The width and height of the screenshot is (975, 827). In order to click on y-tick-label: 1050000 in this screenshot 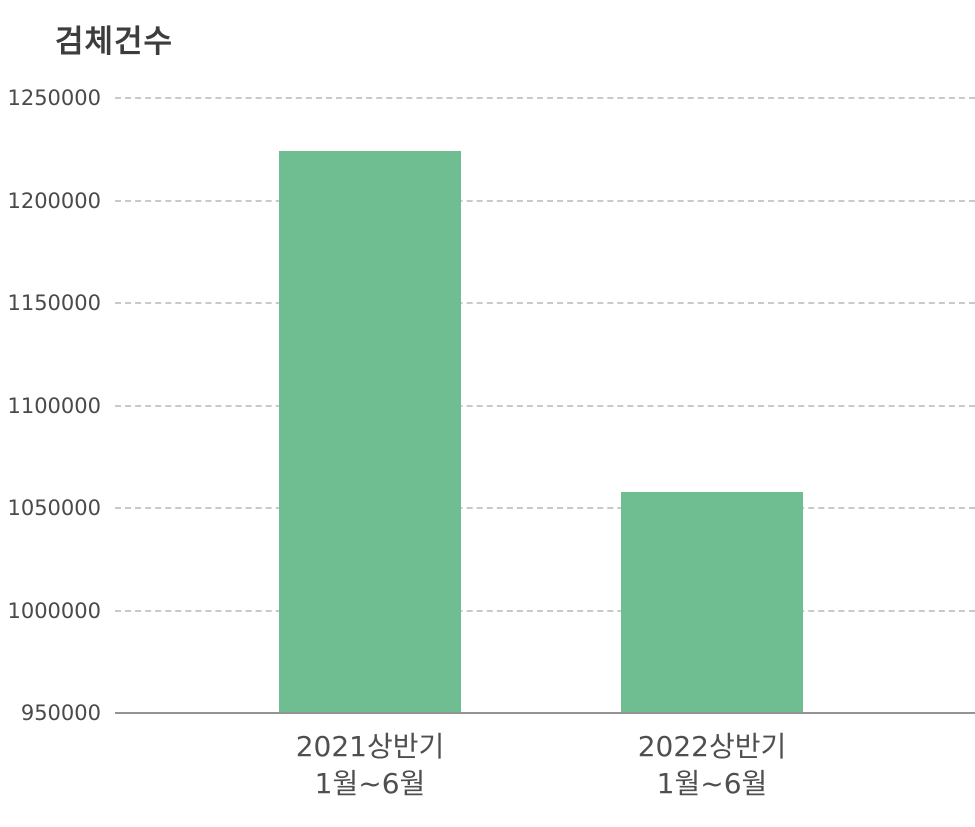, I will do `click(54, 508)`.